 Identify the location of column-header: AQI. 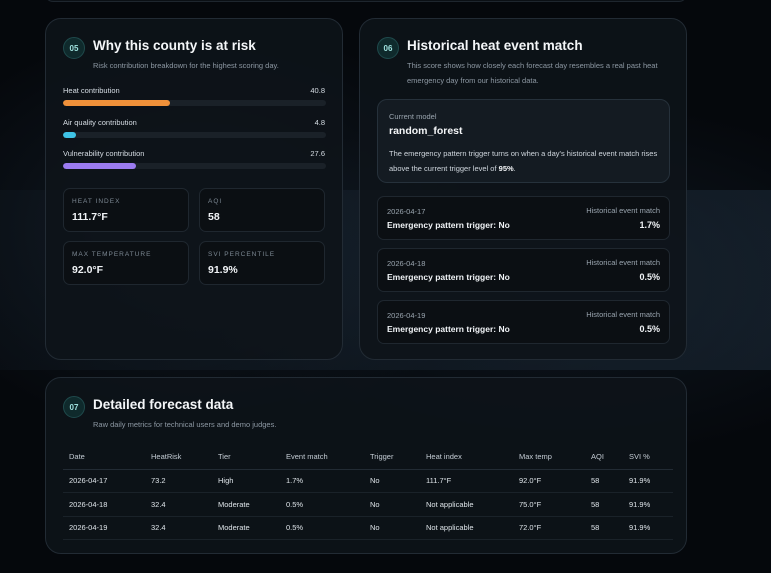
(604, 457).